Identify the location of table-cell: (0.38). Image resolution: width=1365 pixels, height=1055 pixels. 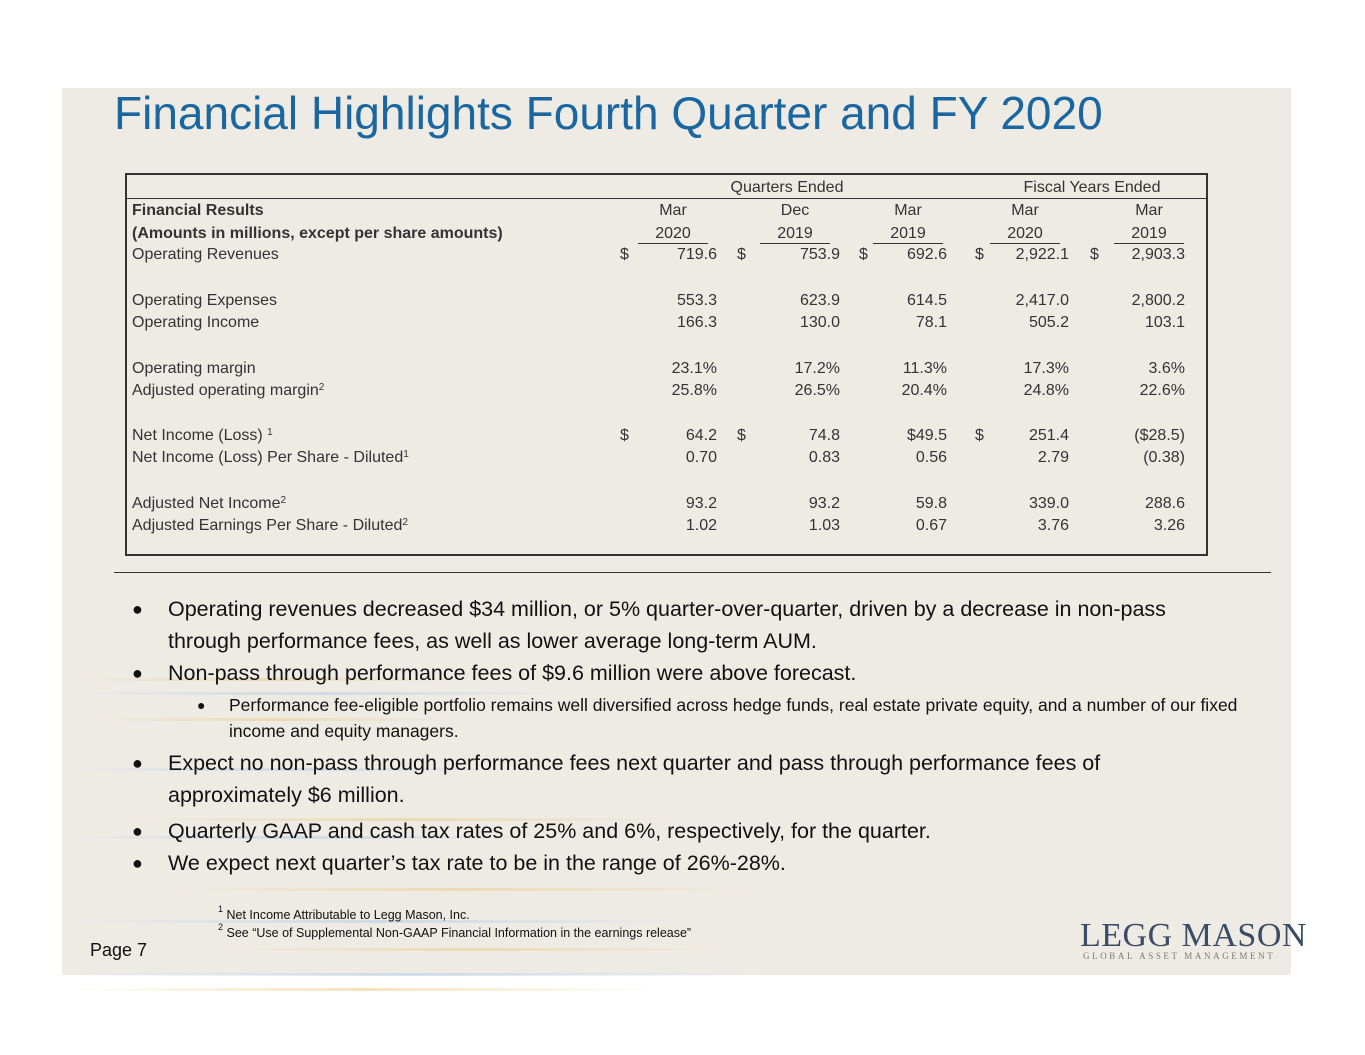
(1164, 457).